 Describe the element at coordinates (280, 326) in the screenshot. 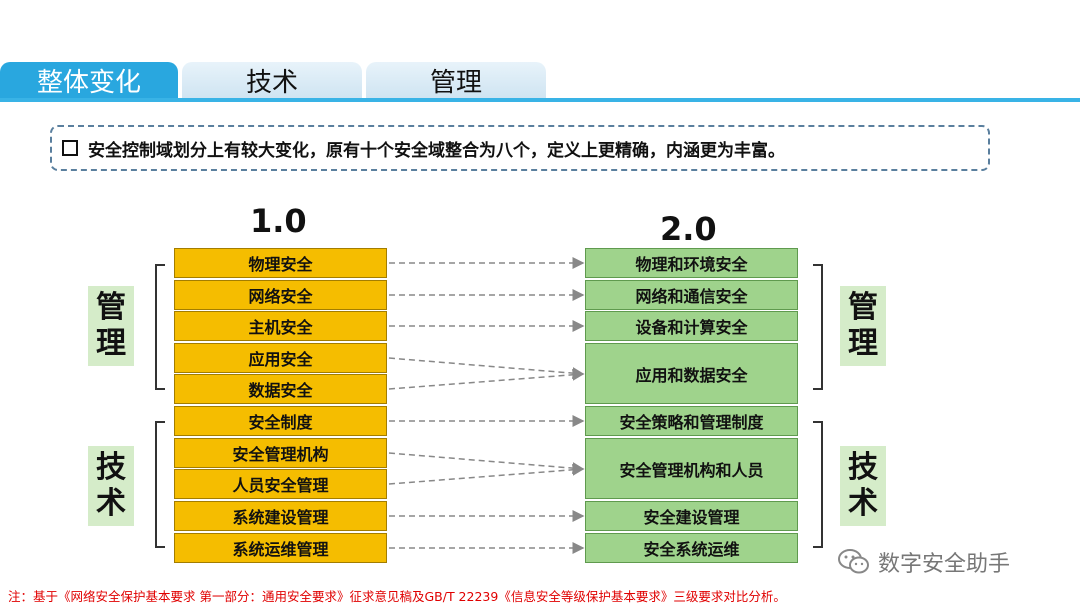

I see `old-domain: 主机安全` at that location.